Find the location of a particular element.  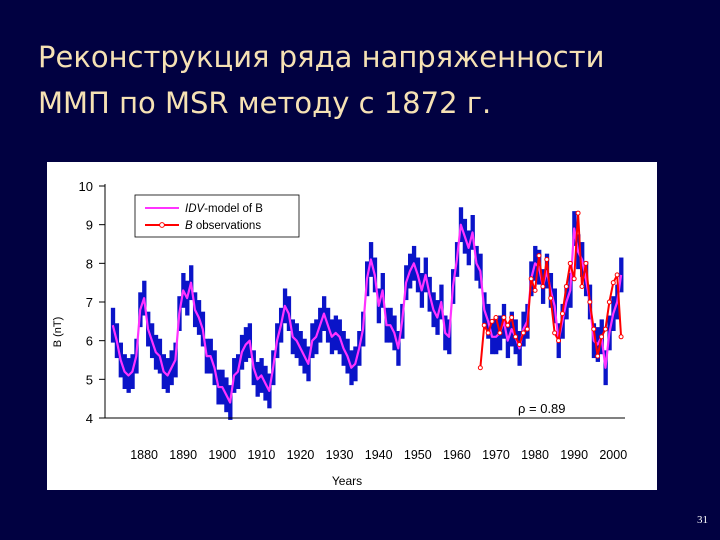

x-tick-label: 1940 is located at coordinates (379, 455).